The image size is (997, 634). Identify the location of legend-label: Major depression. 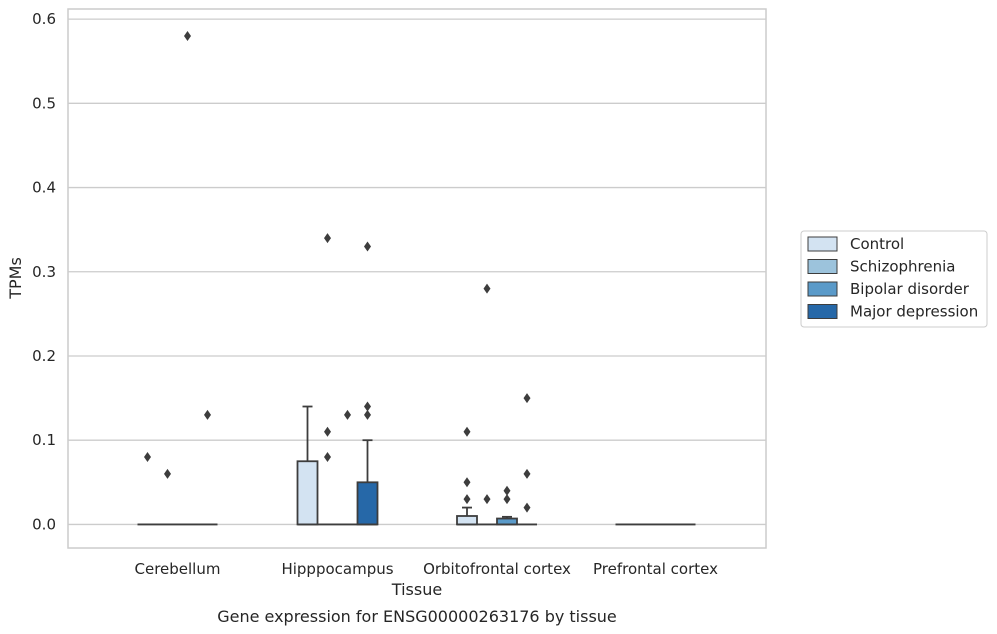
(914, 312).